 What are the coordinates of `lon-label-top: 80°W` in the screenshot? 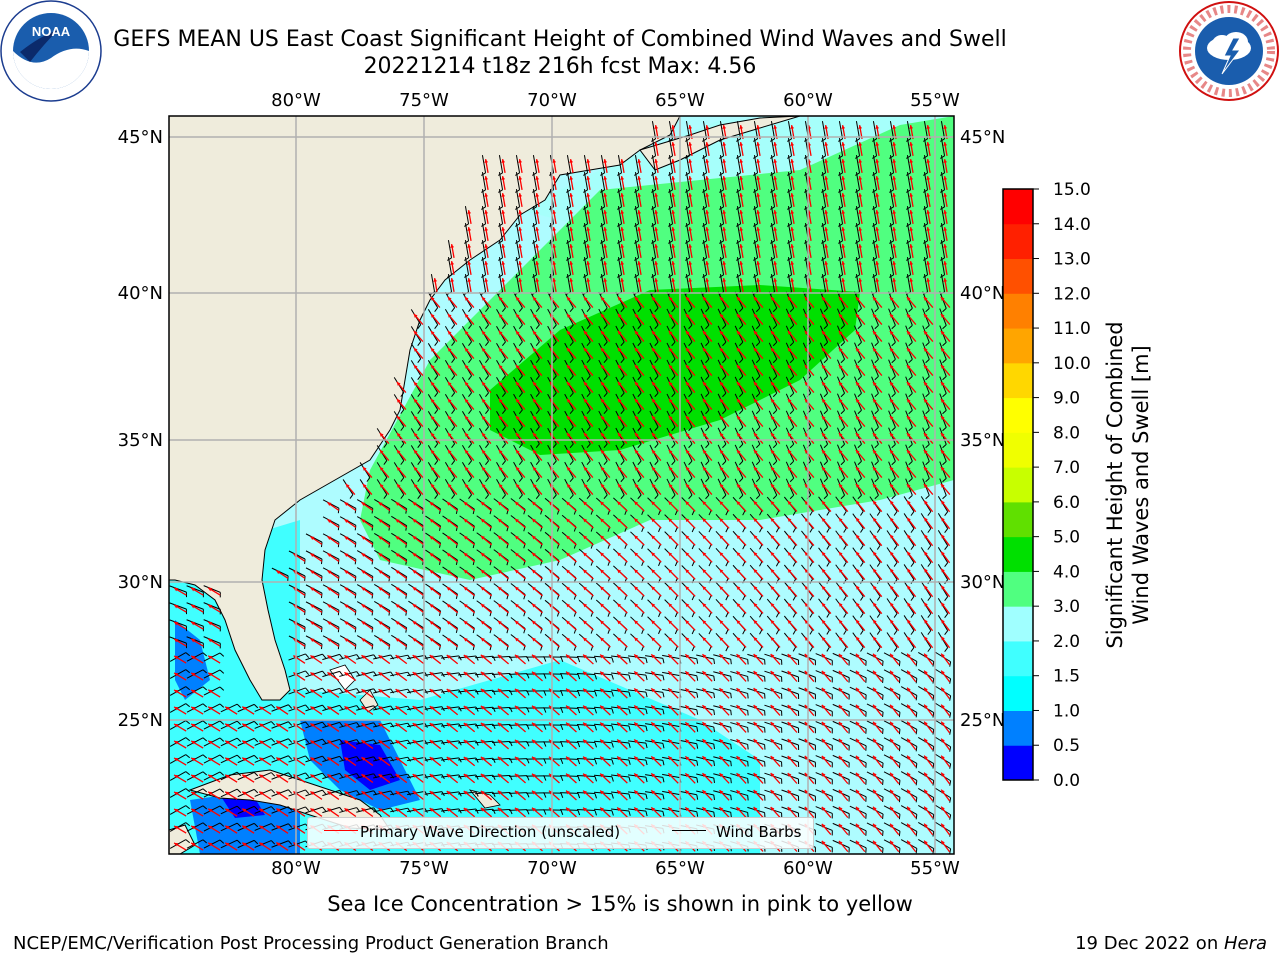 It's located at (296, 100).